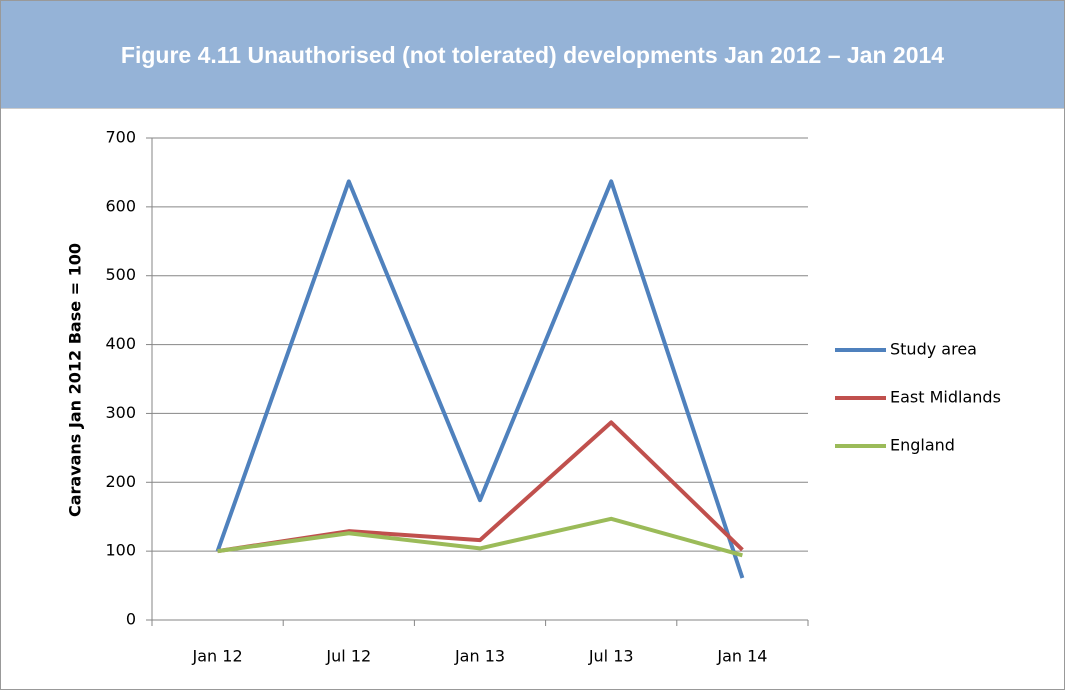 The image size is (1065, 690). What do you see at coordinates (120, 205) in the screenshot?
I see `y-tick-label: 600` at bounding box center [120, 205].